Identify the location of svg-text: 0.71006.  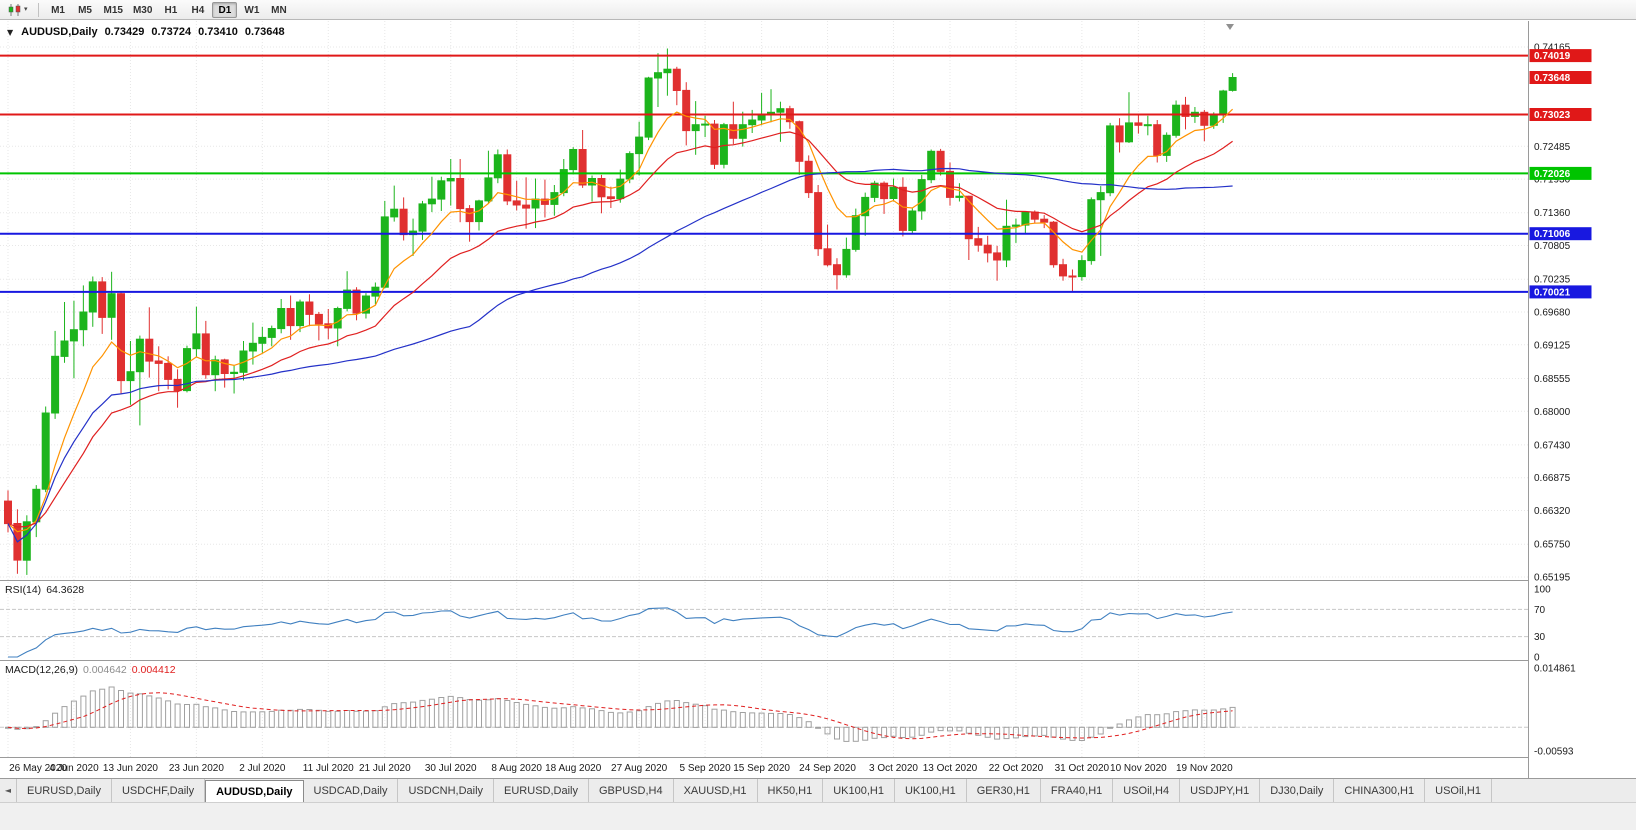
(1552, 234).